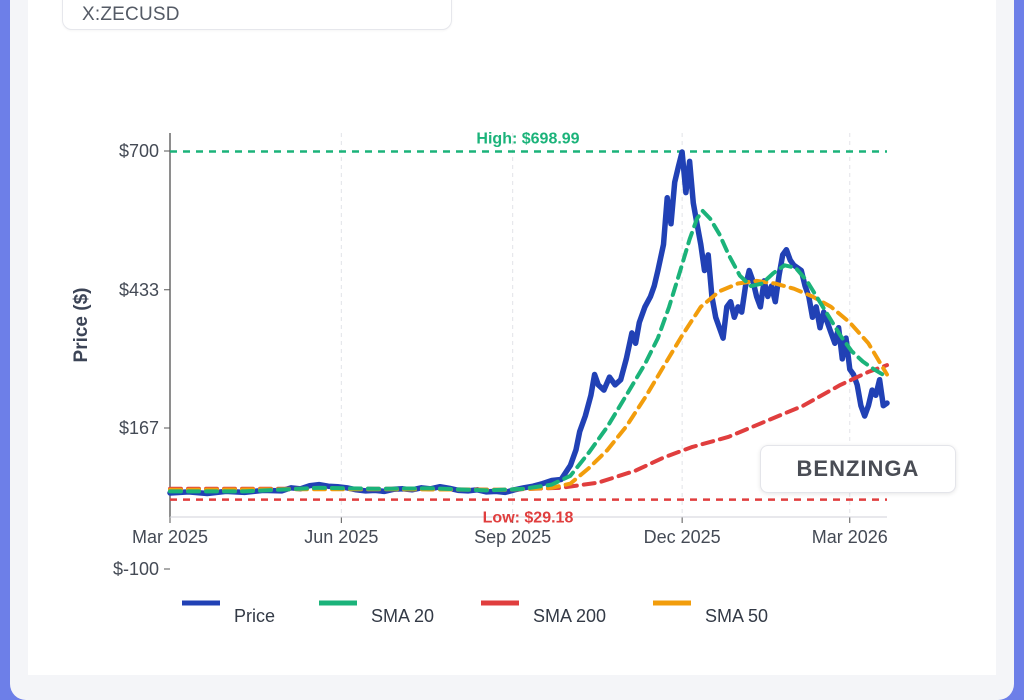 This screenshot has height=700, width=1024. What do you see at coordinates (254, 616) in the screenshot?
I see `legend-label: Price` at bounding box center [254, 616].